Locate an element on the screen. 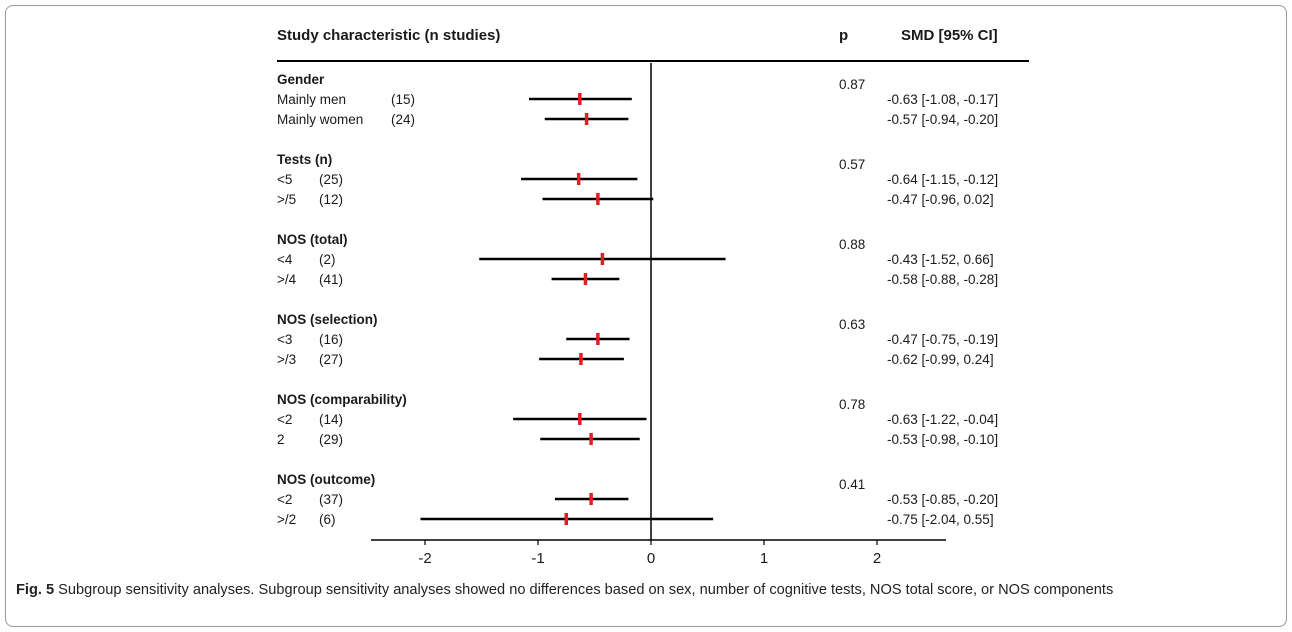 This screenshot has height=632, width=1292. row-label: <4 is located at coordinates (285, 259).